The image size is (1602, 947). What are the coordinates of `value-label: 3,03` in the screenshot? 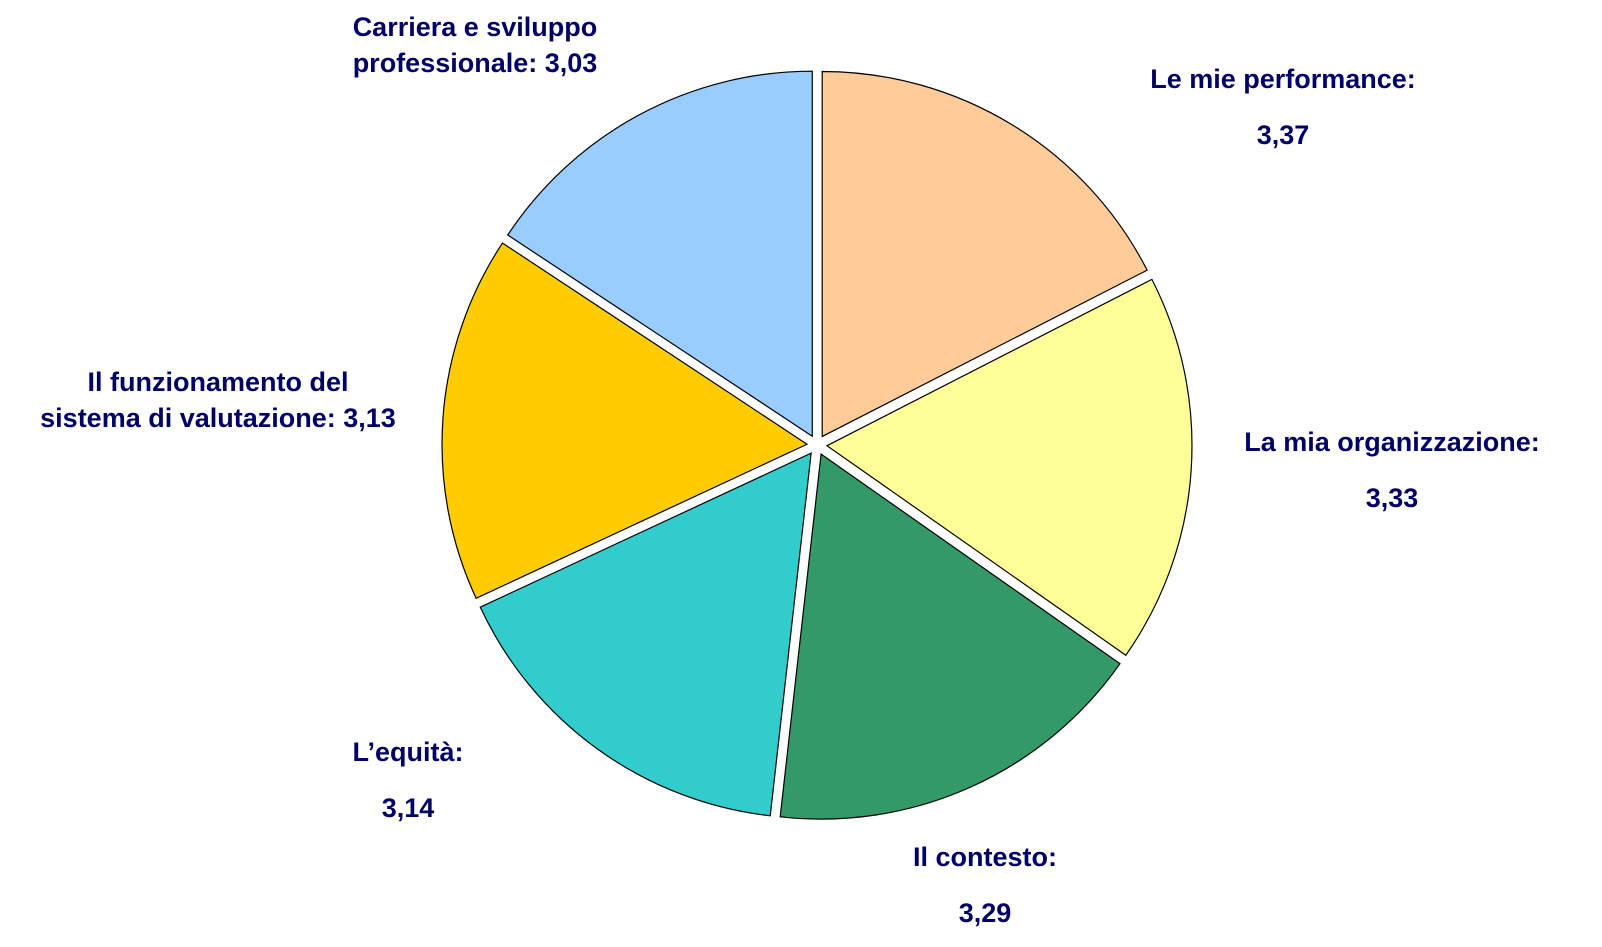 It's located at (571, 63).